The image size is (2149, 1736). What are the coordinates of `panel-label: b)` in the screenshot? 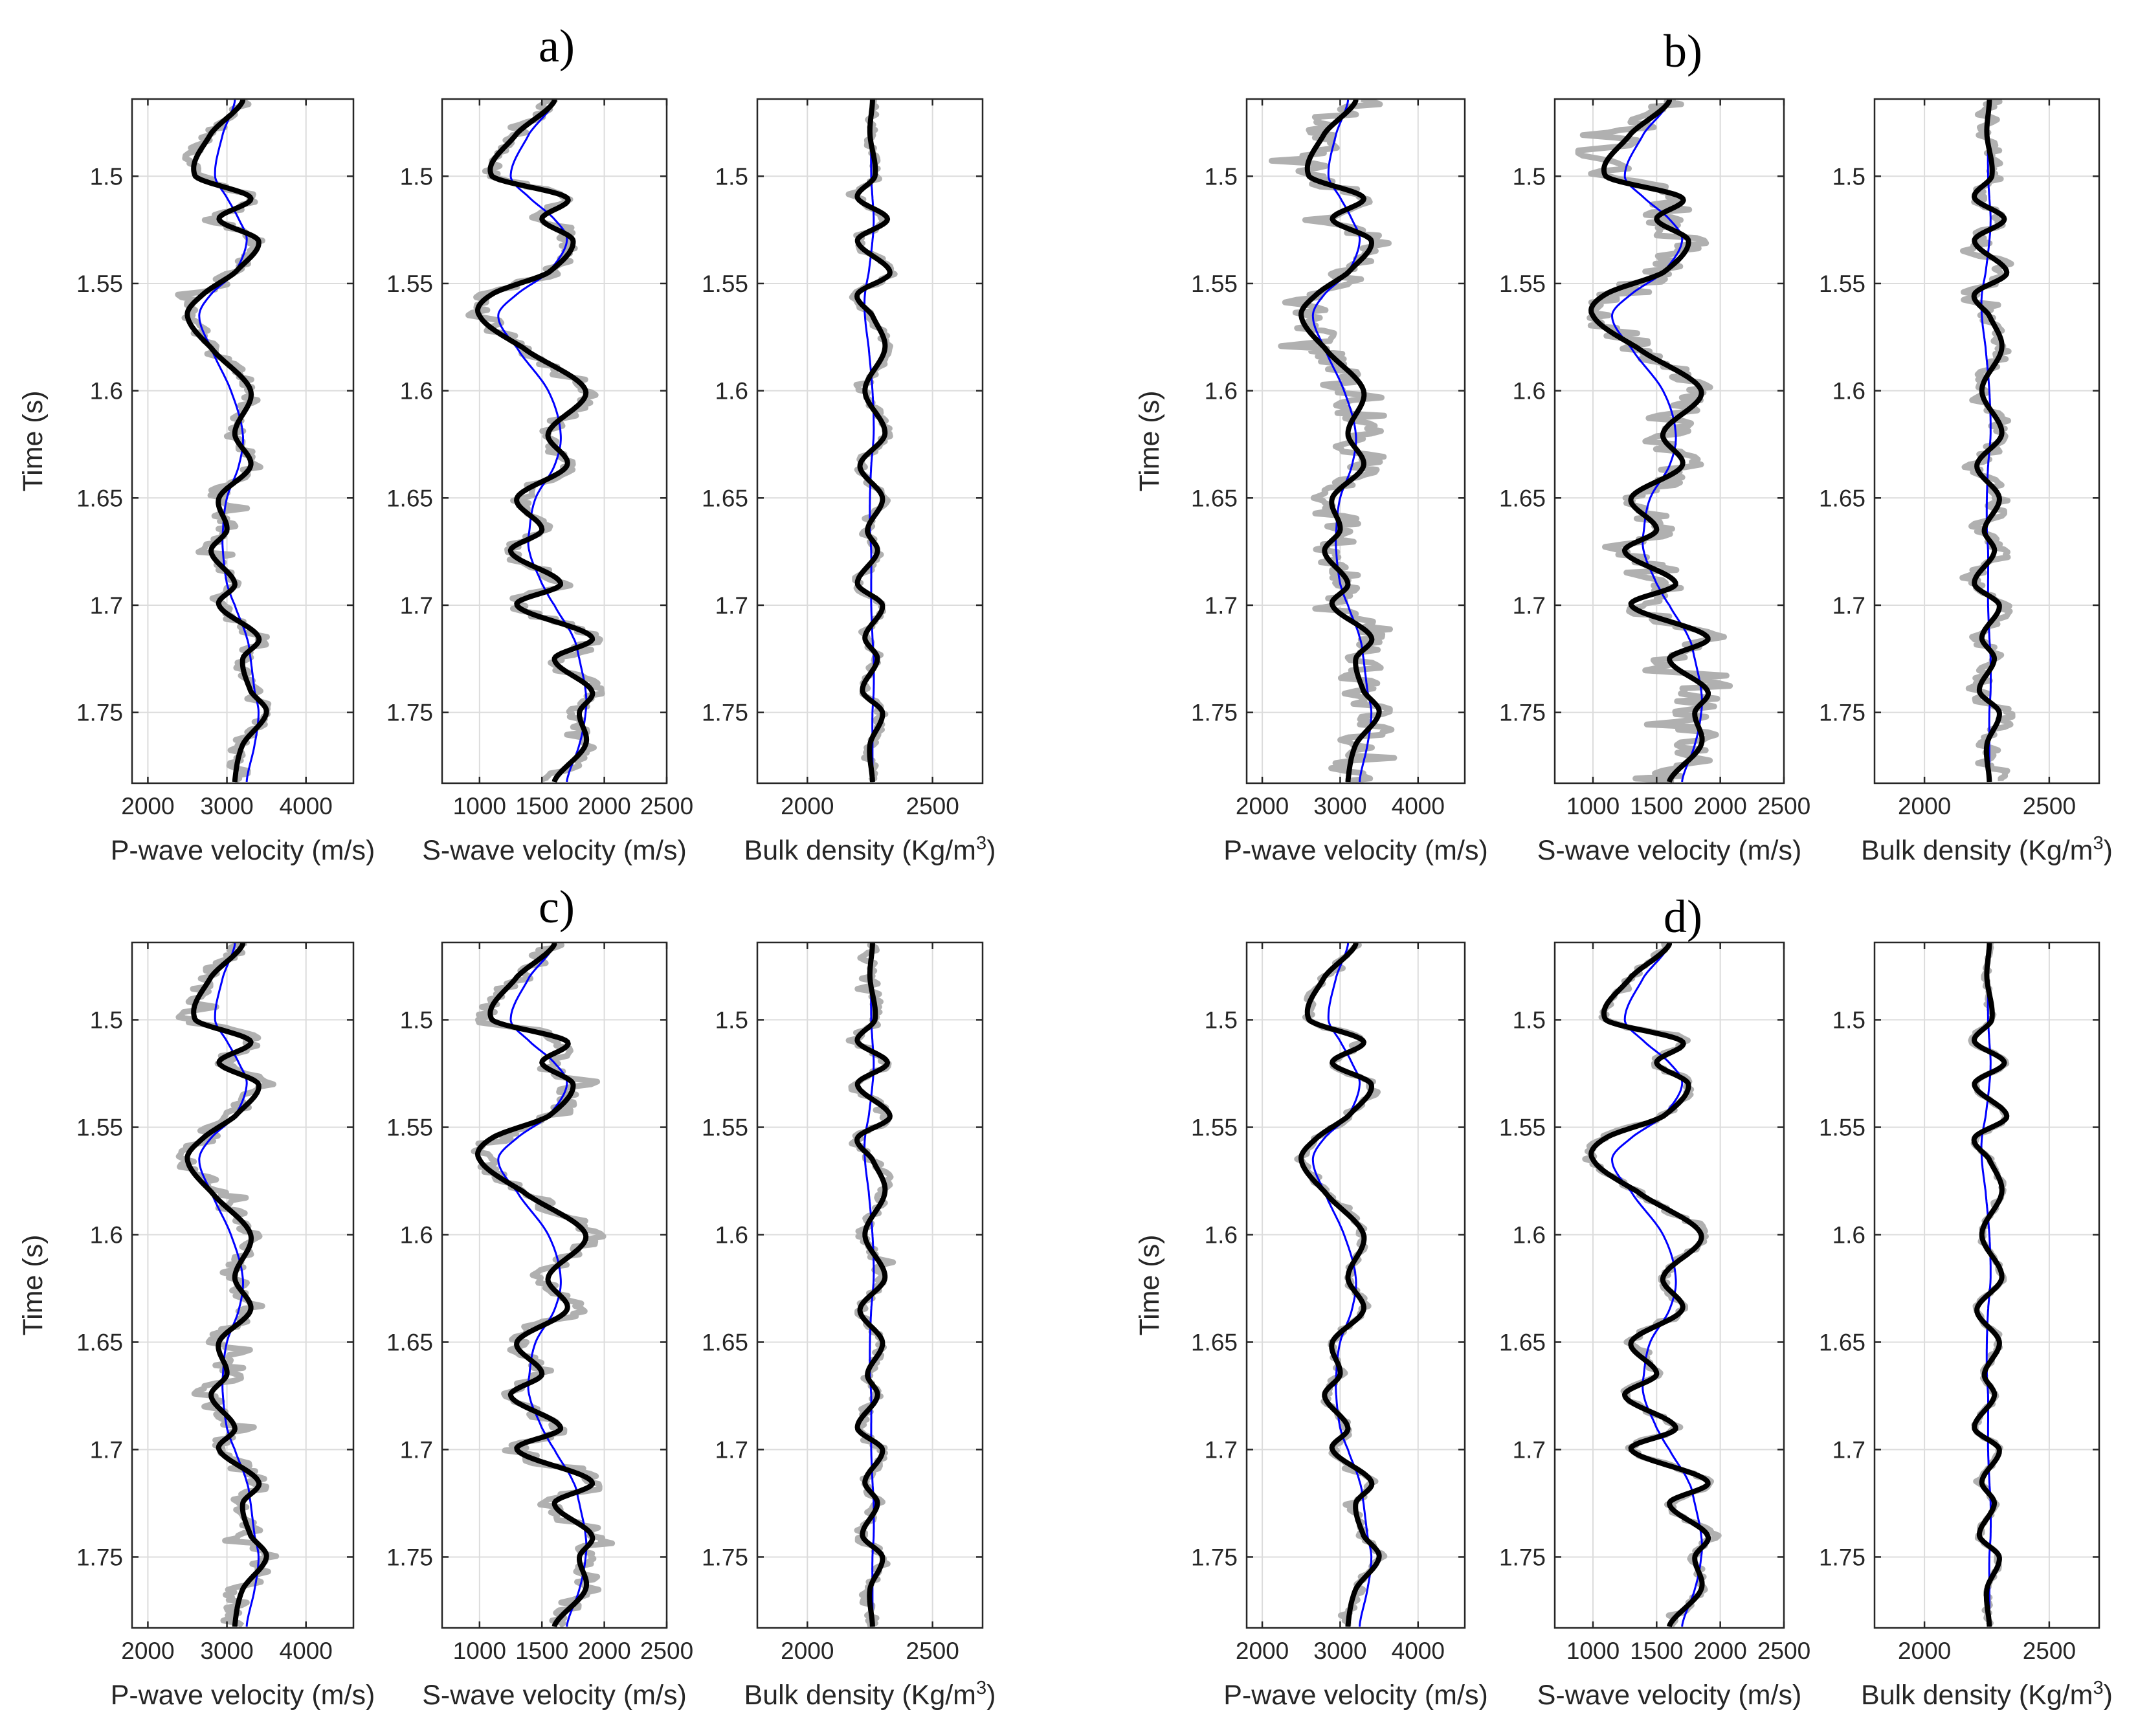 It's located at (1683, 51).